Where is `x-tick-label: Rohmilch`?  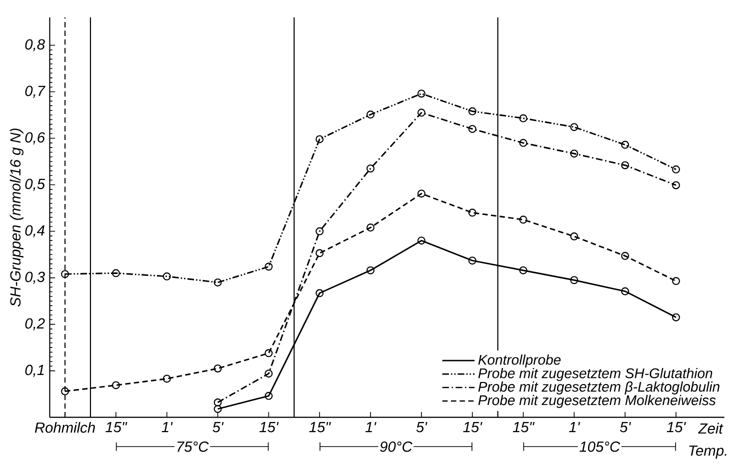
x-tick-label: Rohmilch is located at coordinates (64, 427).